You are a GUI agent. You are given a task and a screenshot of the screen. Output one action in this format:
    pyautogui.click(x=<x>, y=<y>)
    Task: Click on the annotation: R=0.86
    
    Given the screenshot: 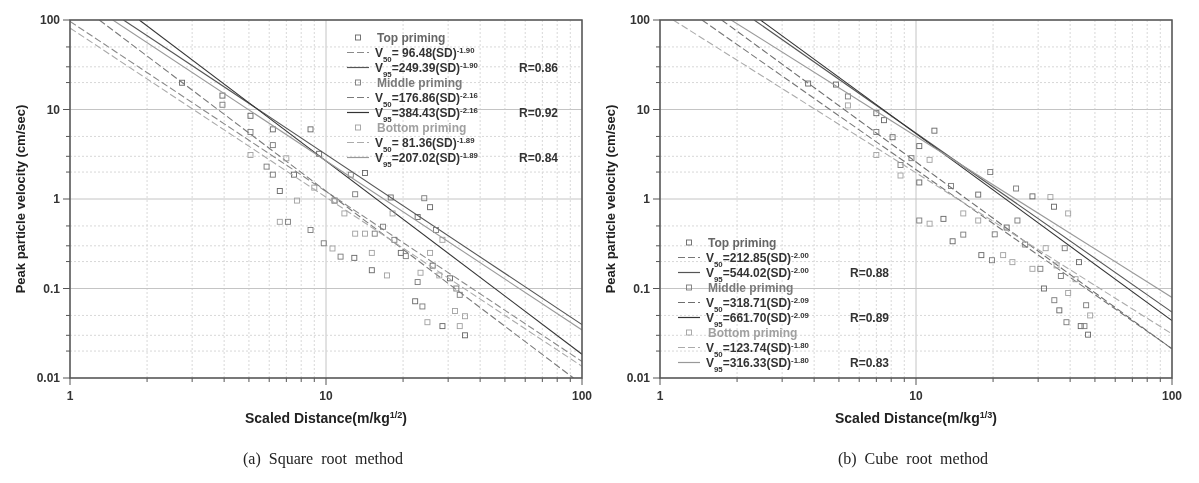 What is the action you would take?
    pyautogui.click(x=539, y=67)
    